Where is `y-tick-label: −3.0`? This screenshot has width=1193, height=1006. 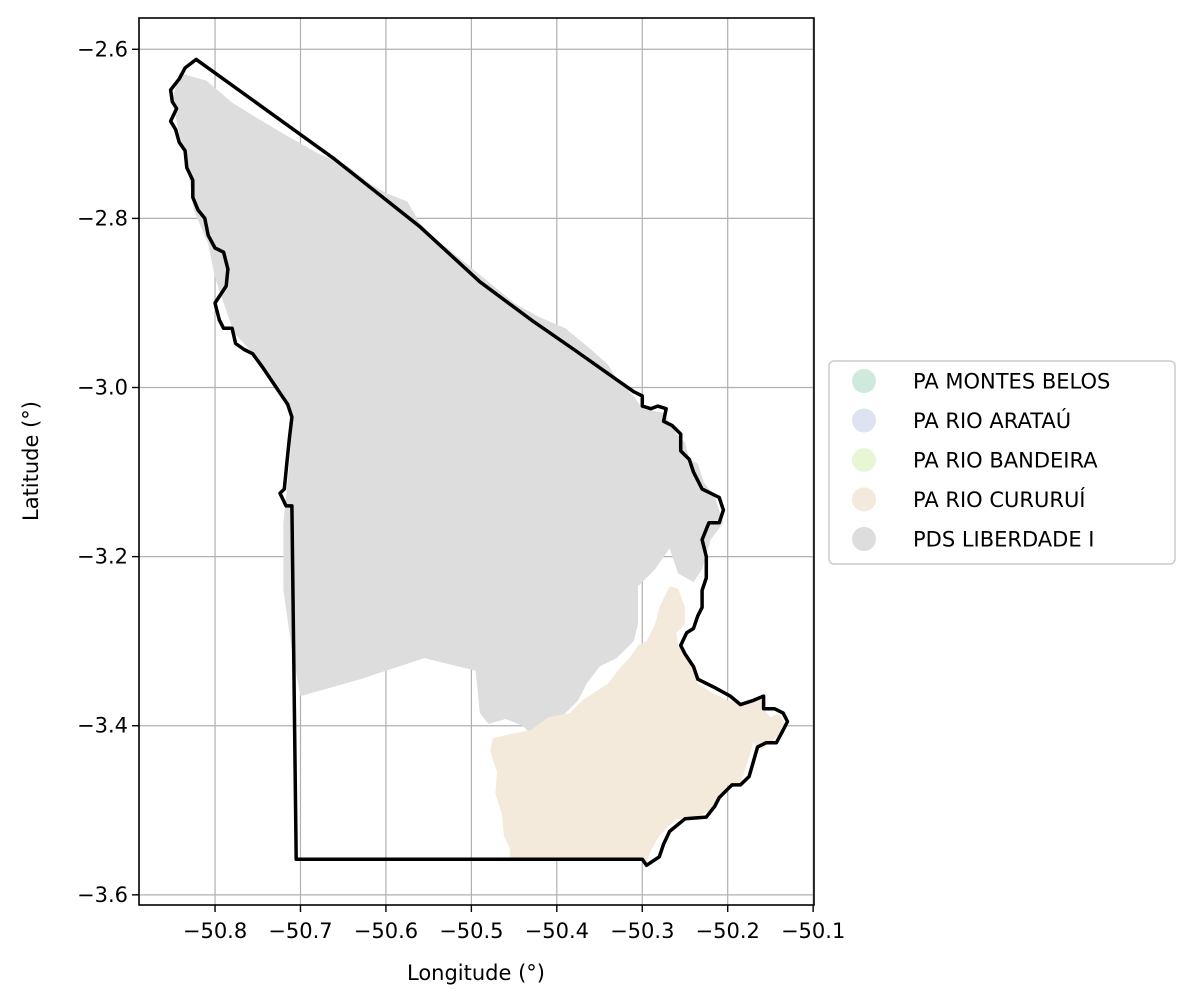 y-tick-label: −3.0 is located at coordinates (102, 388).